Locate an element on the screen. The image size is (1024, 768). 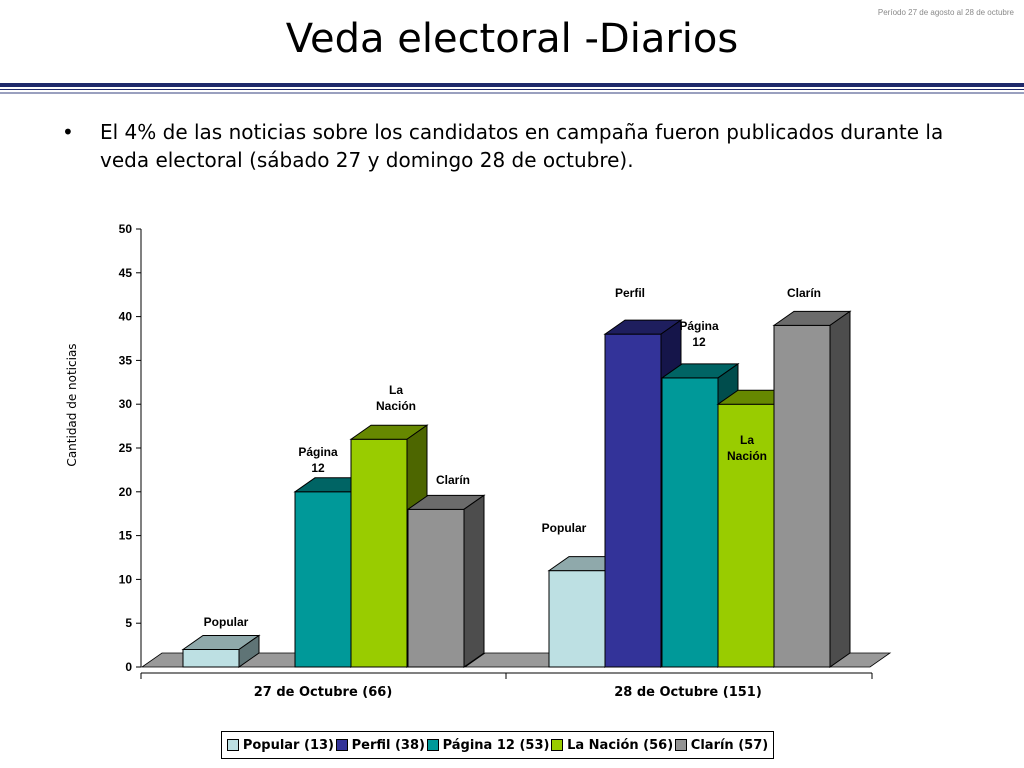
y-tick-label: 15 is located at coordinates (126, 536).